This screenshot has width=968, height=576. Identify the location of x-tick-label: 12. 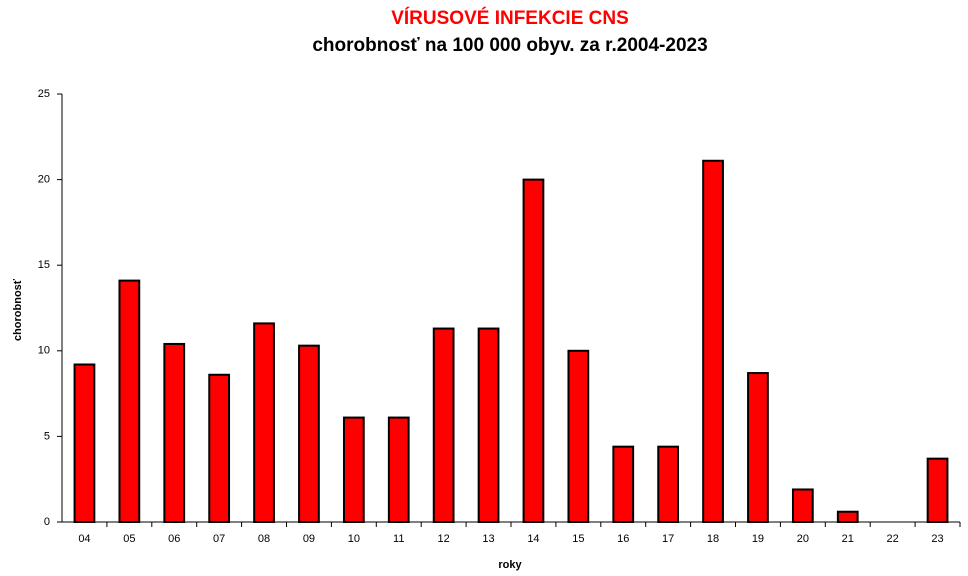
(444, 539).